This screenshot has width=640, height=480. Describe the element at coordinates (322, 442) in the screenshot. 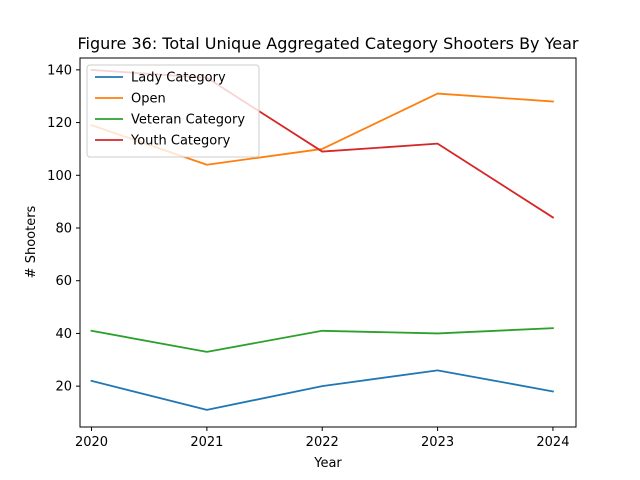

I see `x-tick-label-2: 2022` at that location.